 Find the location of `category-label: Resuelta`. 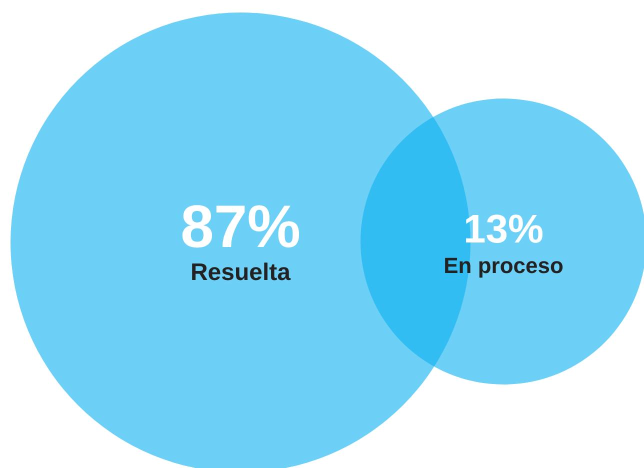

category-label: Resuelta is located at coordinates (241, 272).